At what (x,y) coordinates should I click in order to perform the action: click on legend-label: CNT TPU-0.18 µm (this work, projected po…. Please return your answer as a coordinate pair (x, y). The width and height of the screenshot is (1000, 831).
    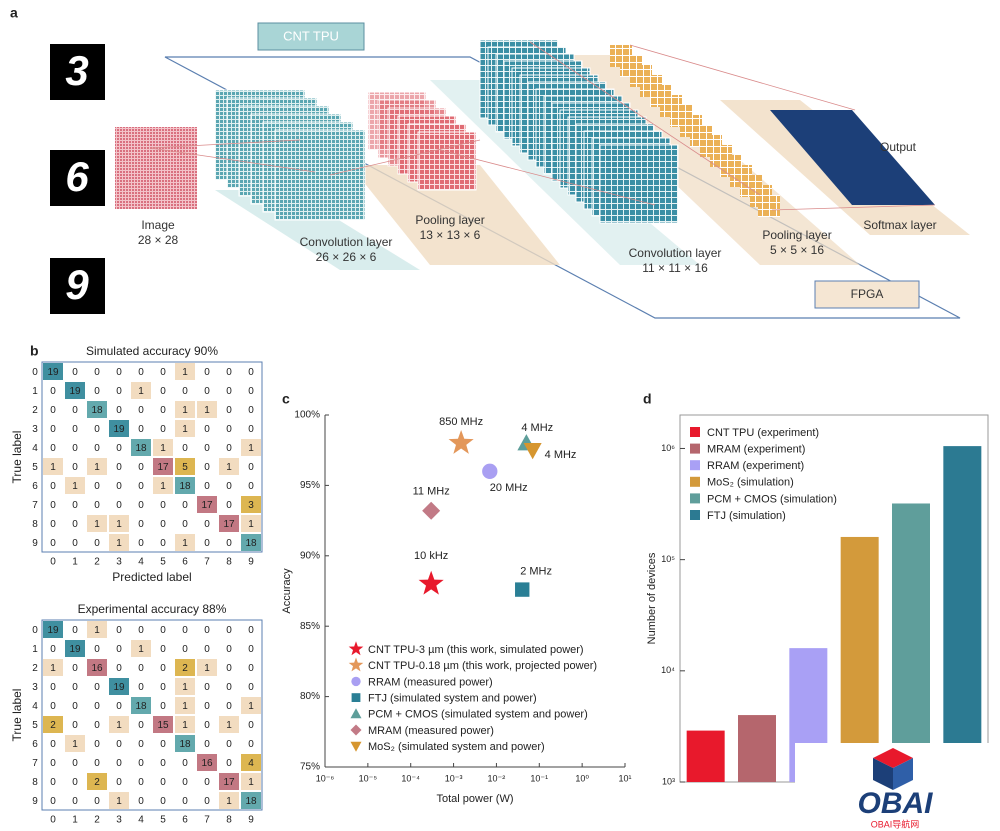
    Looking at the image, I should click on (482, 666).